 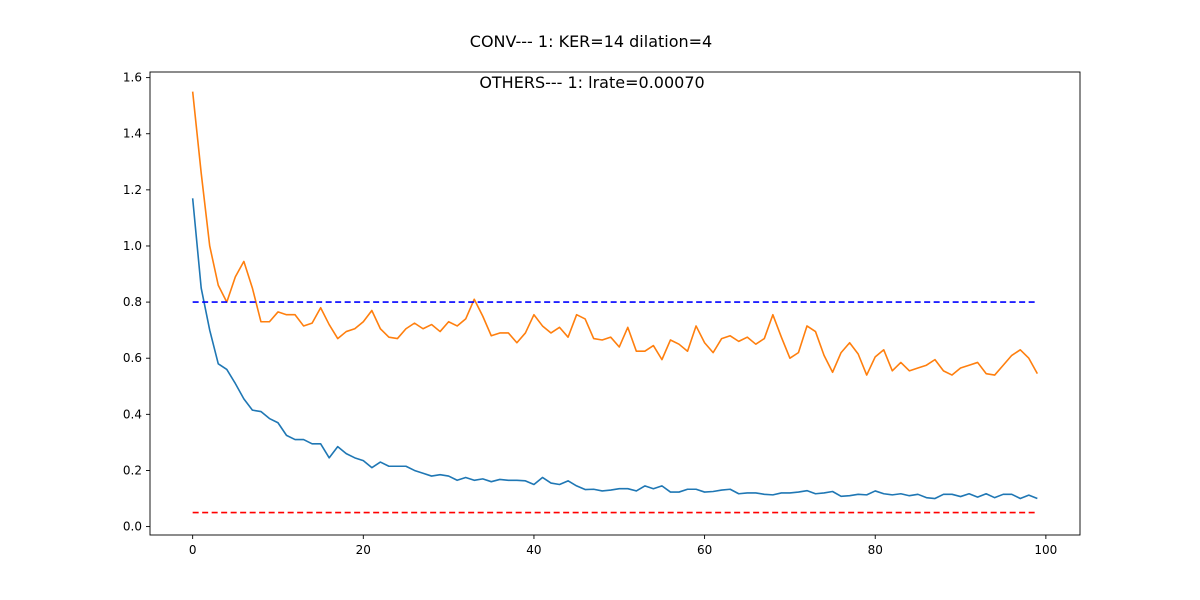 I want to click on x-tick-label: 80, so click(x=875, y=550).